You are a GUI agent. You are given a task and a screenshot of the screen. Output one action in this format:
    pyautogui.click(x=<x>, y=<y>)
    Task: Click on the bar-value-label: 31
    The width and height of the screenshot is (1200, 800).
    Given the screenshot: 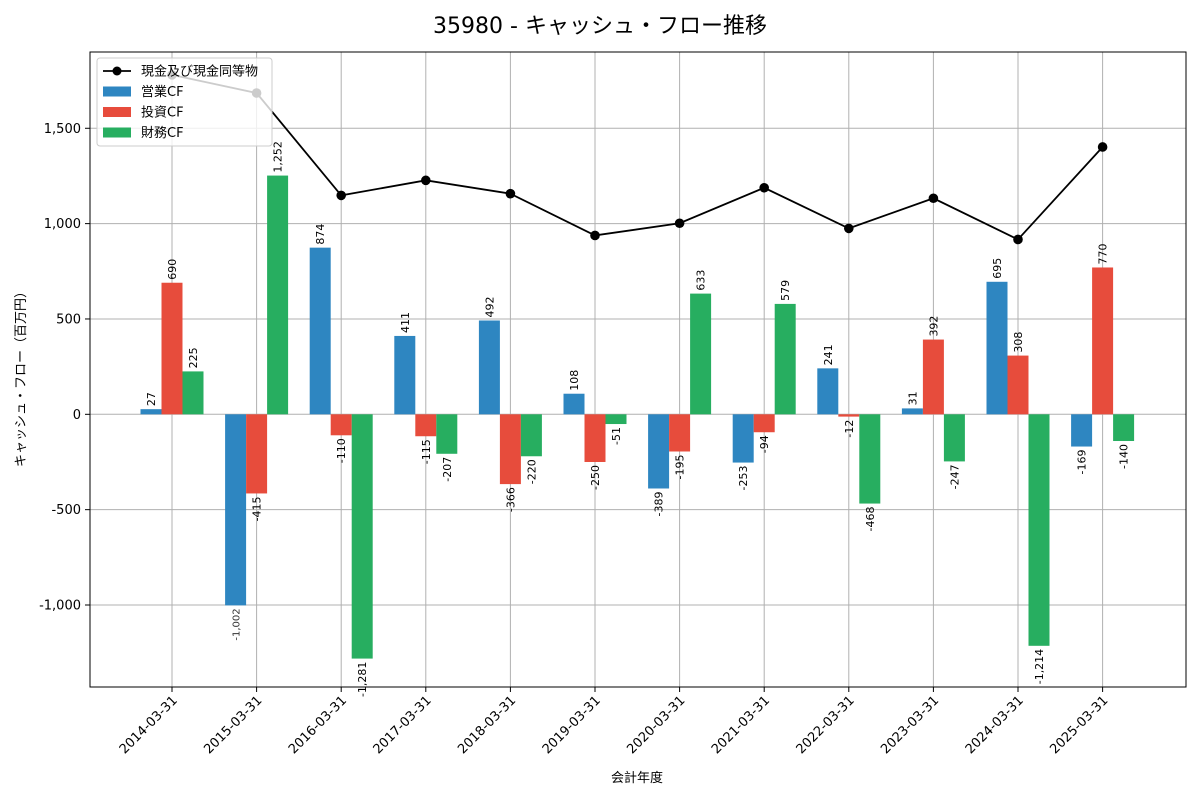 What is the action you would take?
    pyautogui.click(x=912, y=398)
    